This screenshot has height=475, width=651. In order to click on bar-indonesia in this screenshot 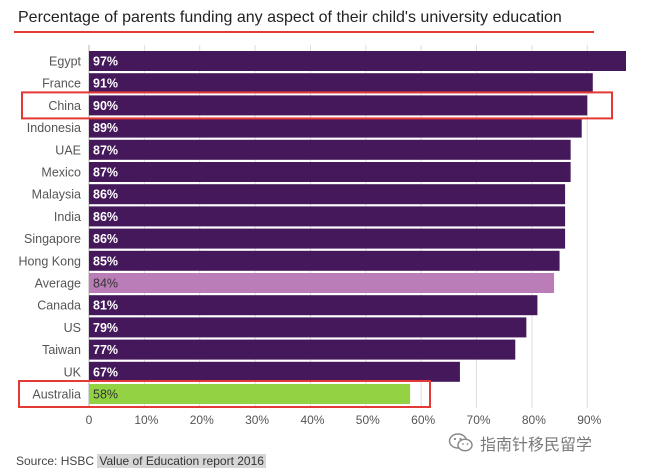, I will do `click(335, 127)`.